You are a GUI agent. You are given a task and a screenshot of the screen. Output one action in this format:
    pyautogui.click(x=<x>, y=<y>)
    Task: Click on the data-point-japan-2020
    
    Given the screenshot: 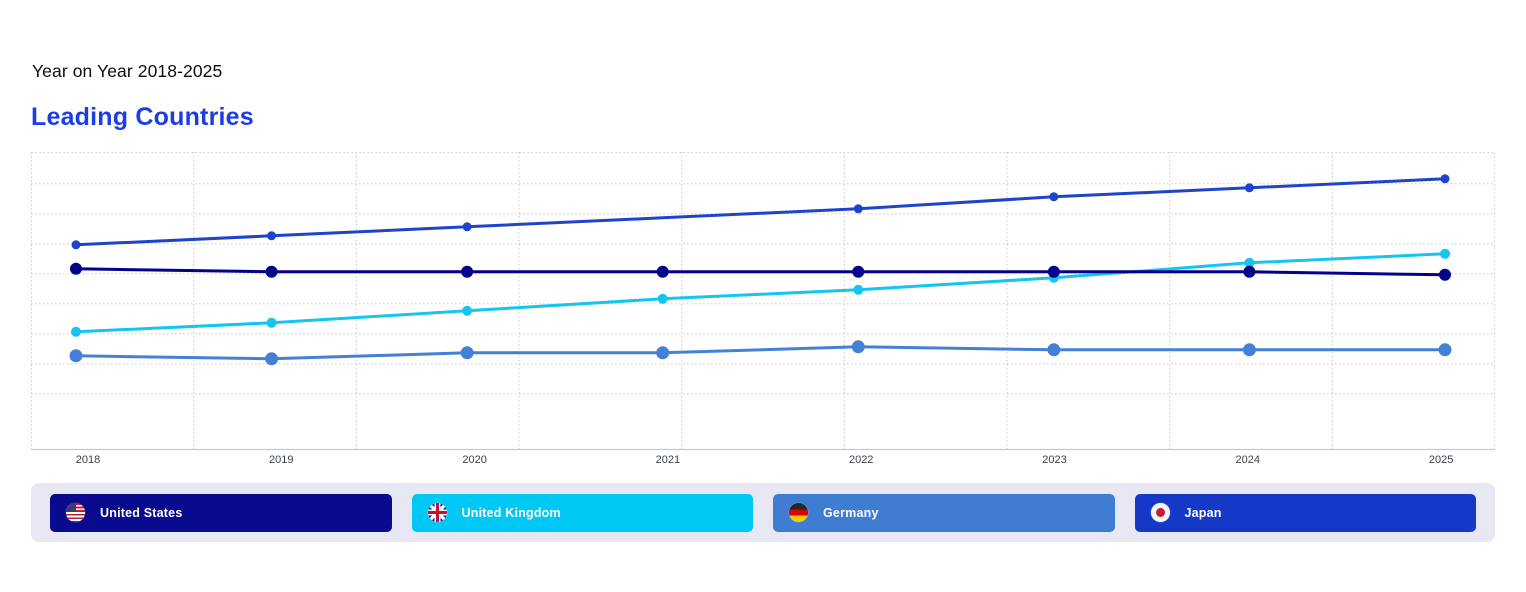 What is the action you would take?
    pyautogui.click(x=467, y=227)
    